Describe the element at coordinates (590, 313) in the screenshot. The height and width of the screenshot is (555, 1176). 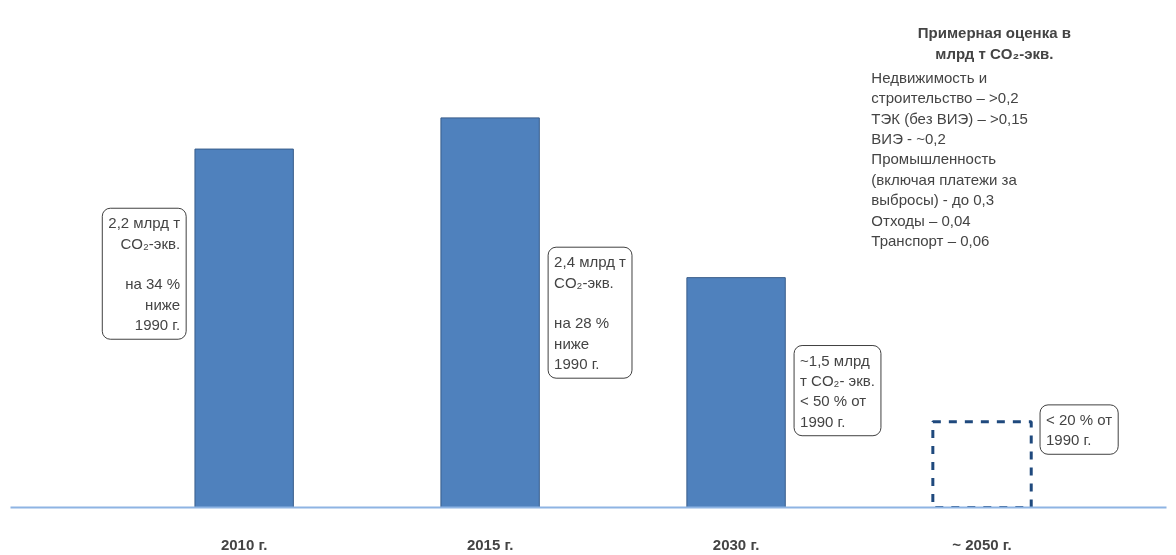
I see `text: 2,4 млрд т CO₂-экв. на 28 % ниже 1990 г.` at that location.